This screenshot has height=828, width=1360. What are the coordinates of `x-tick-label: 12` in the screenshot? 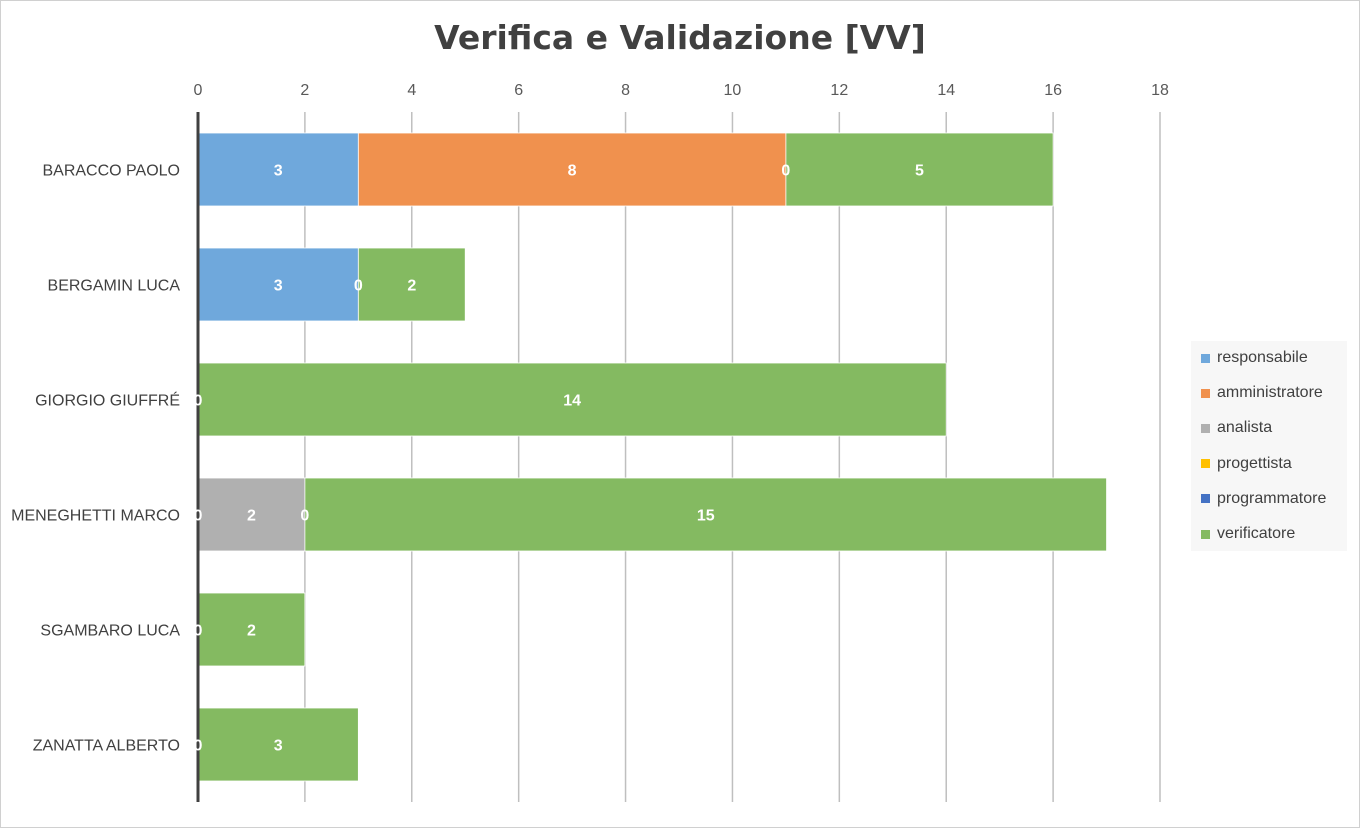 It's located at (839, 90).